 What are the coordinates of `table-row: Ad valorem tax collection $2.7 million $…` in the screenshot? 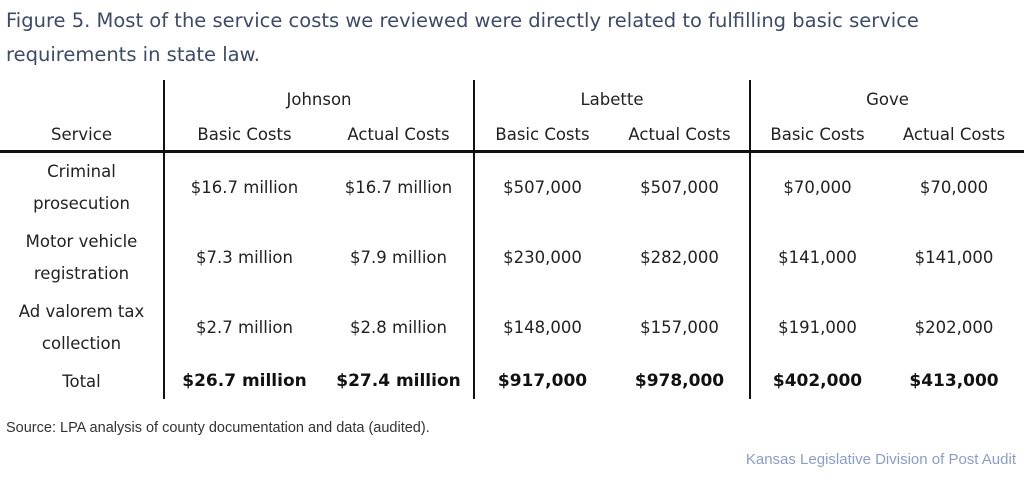 It's located at (512, 328).